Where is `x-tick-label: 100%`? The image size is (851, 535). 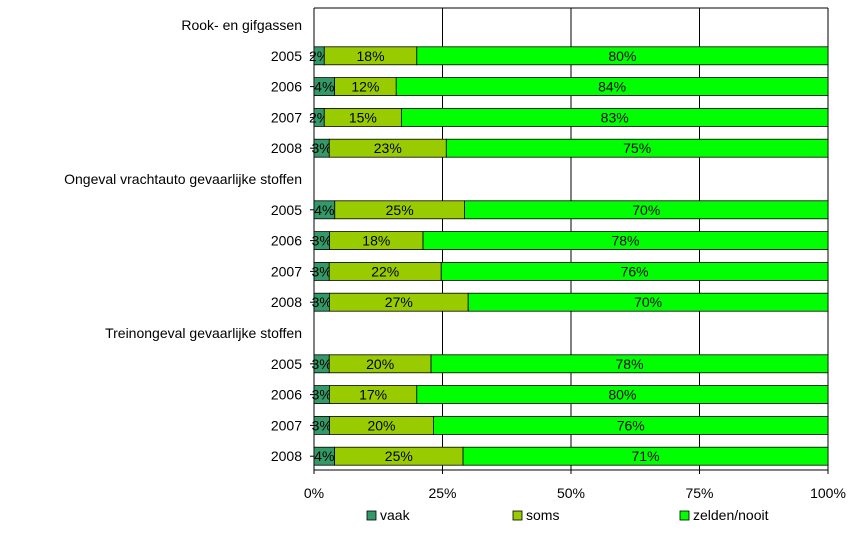 x-tick-label: 100% is located at coordinates (828, 493).